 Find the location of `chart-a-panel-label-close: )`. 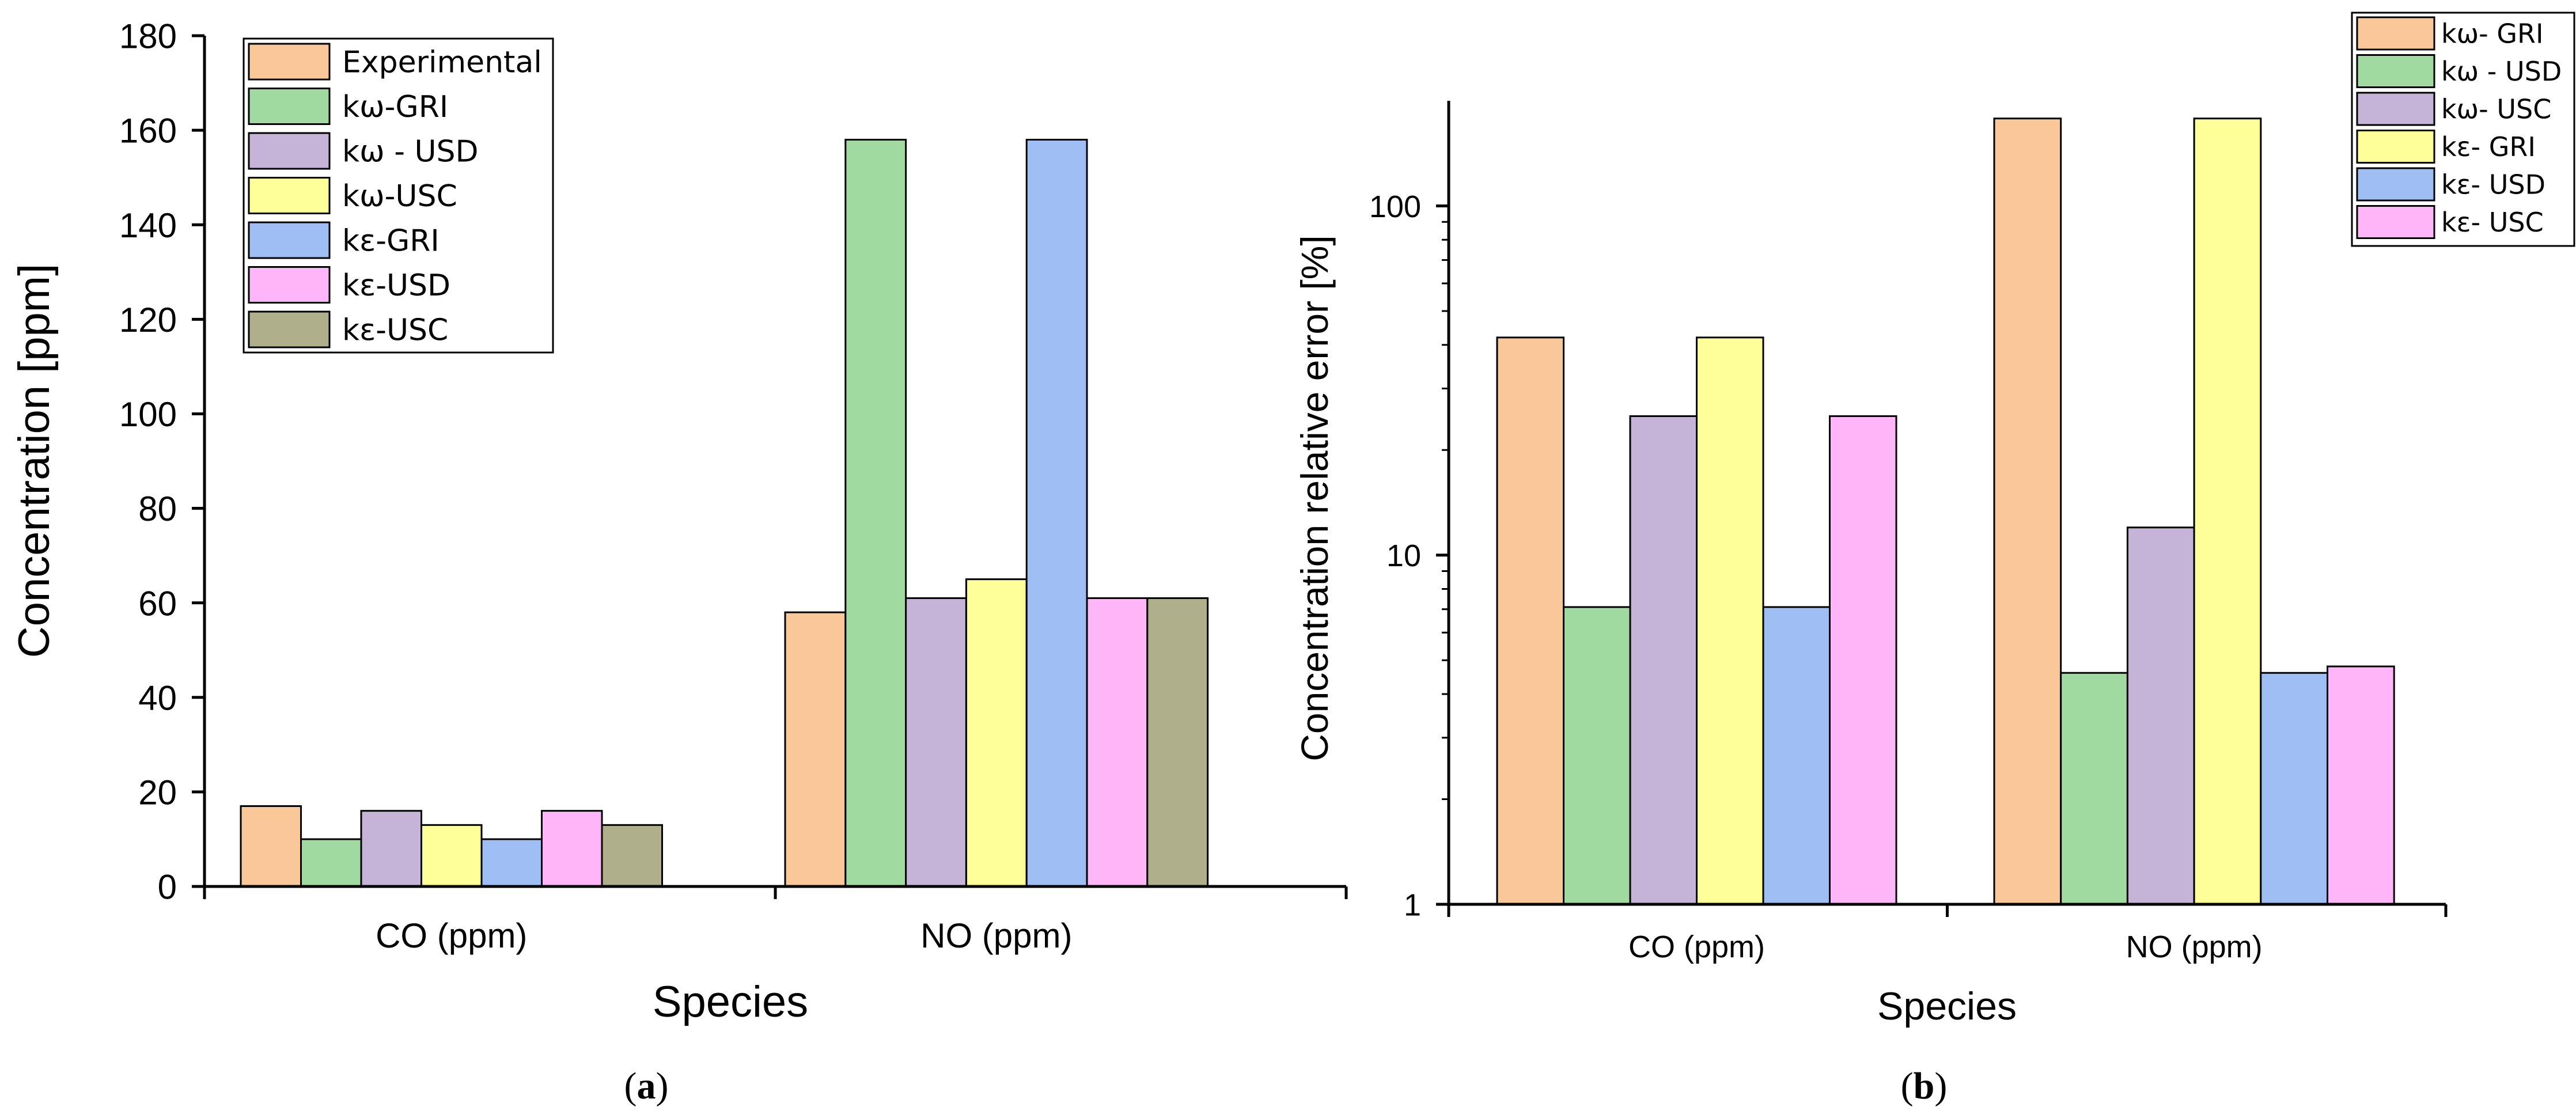

chart-a-panel-label-close: ) is located at coordinates (662, 1086).